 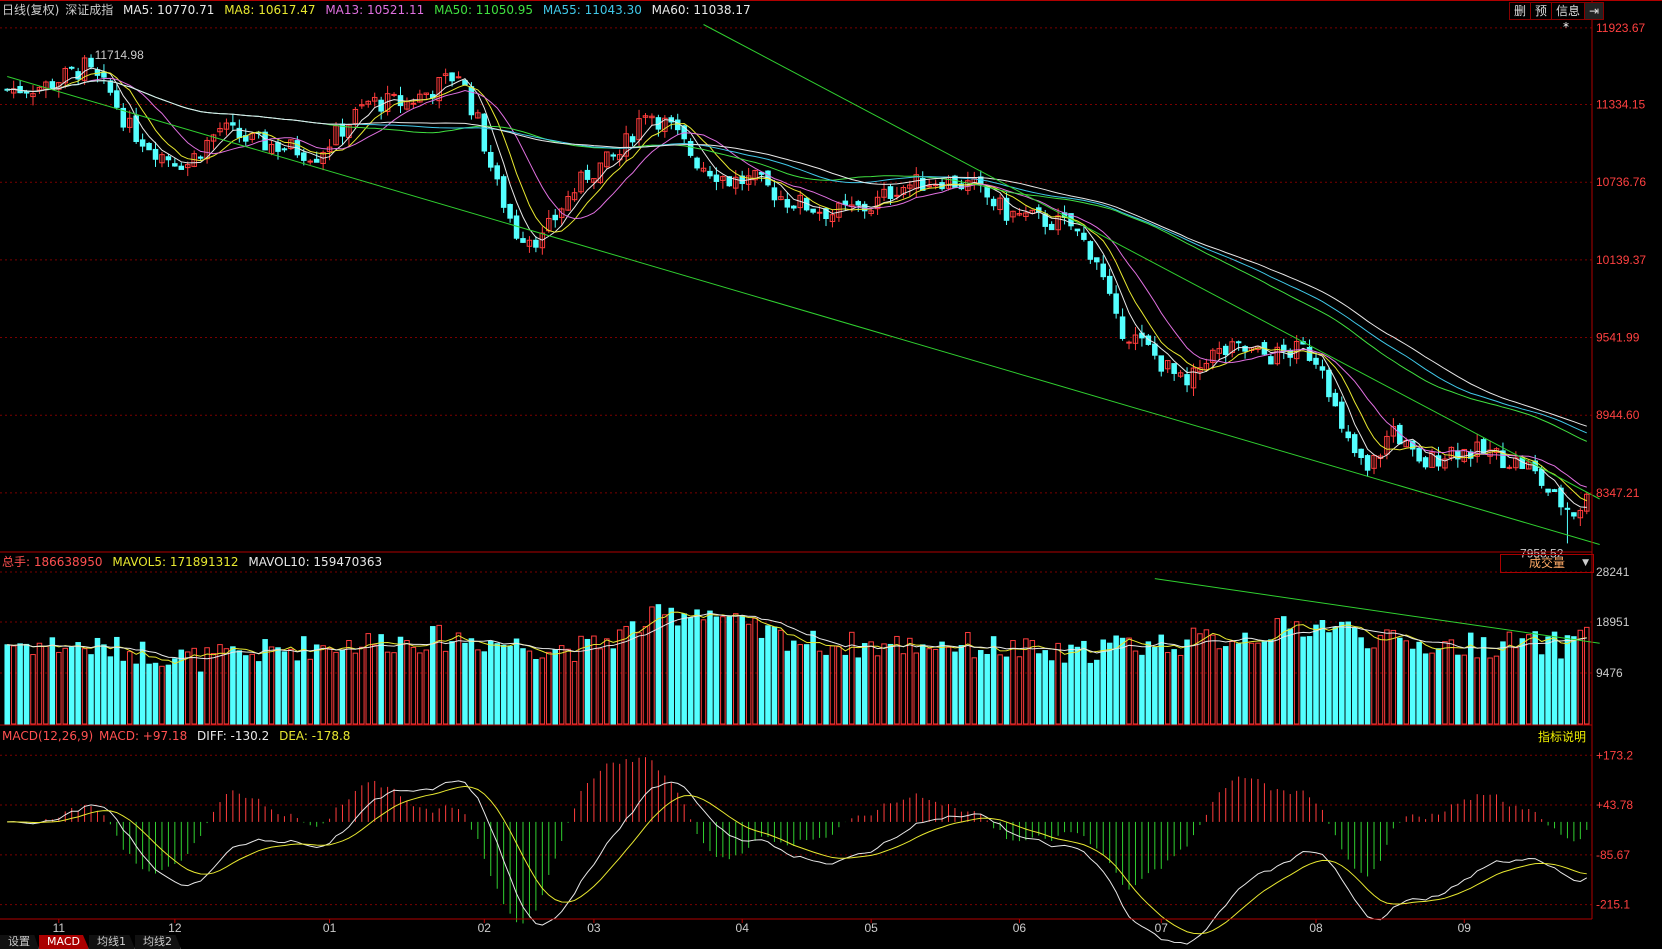 I want to click on ma55-label: MA55: 11043.30, so click(x=592, y=10).